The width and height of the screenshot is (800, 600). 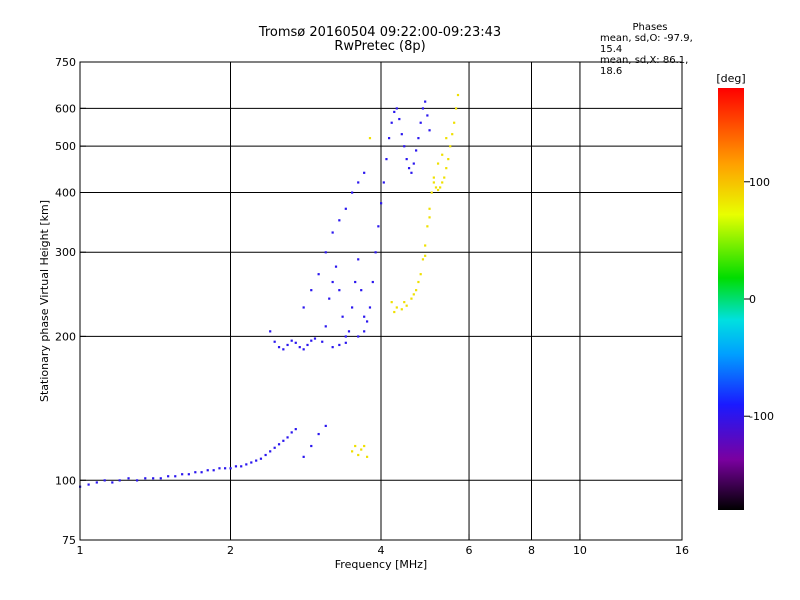 I want to click on y-tick-label: 100, so click(x=65, y=480).